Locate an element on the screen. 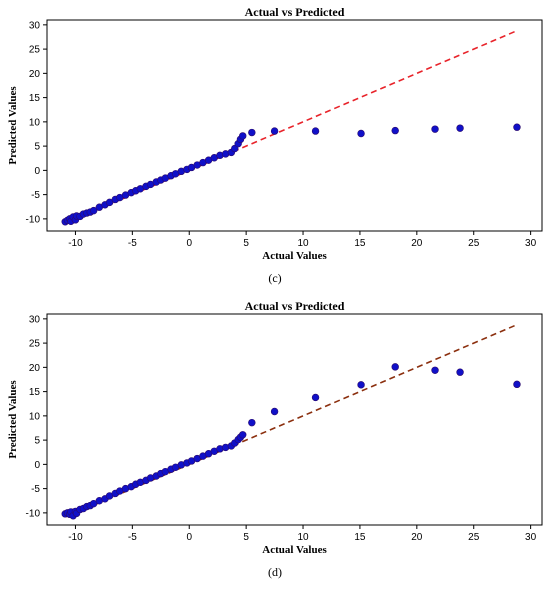 This screenshot has height=593, width=550. figure-caption: (d) is located at coordinates (275, 572).